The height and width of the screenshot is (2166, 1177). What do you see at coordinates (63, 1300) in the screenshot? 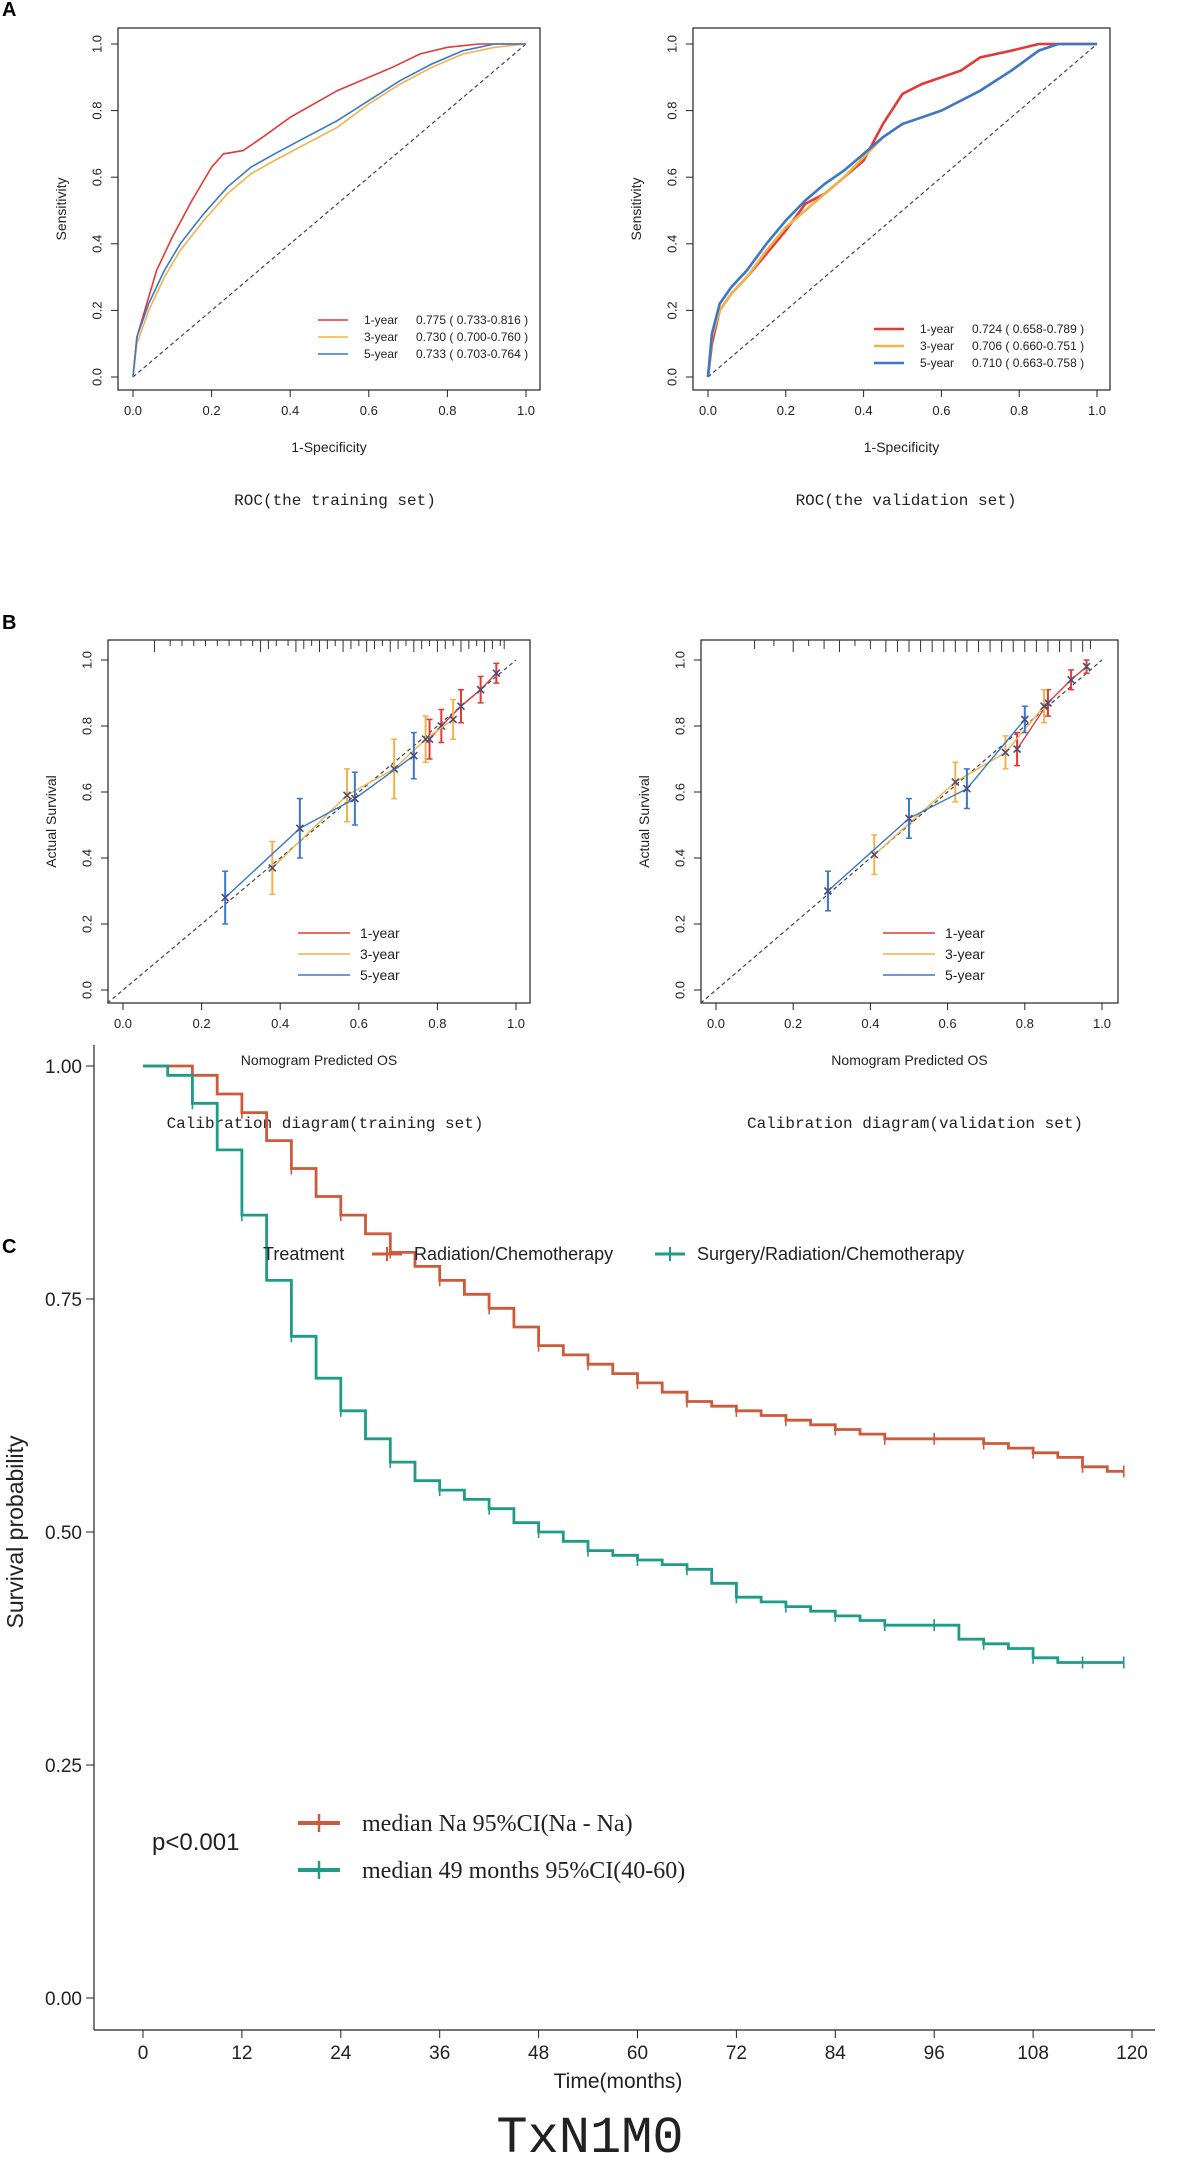
I see `y-tick-label: 0.75` at bounding box center [63, 1300].